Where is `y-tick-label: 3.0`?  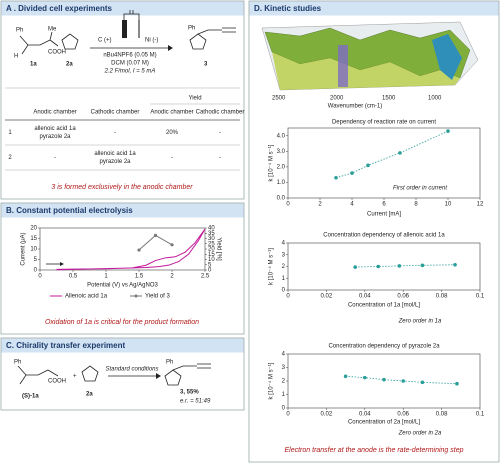
y-tick-label: 3.0 is located at coordinates (281, 152).